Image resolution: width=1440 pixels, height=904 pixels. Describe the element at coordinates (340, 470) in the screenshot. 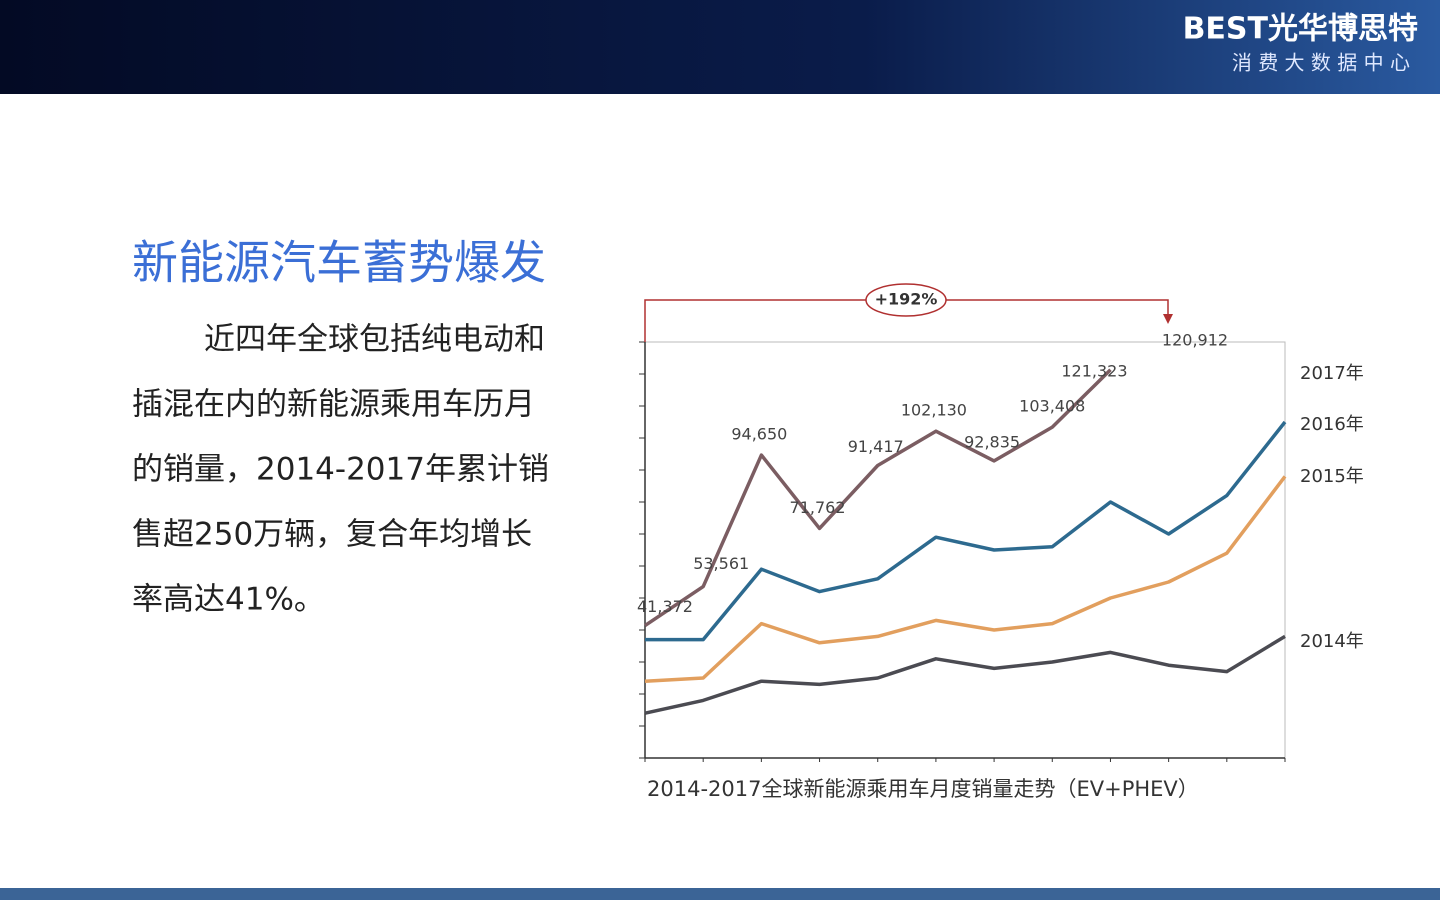

I see `paragraph-line: 的销量，2014-2017年累计销` at that location.